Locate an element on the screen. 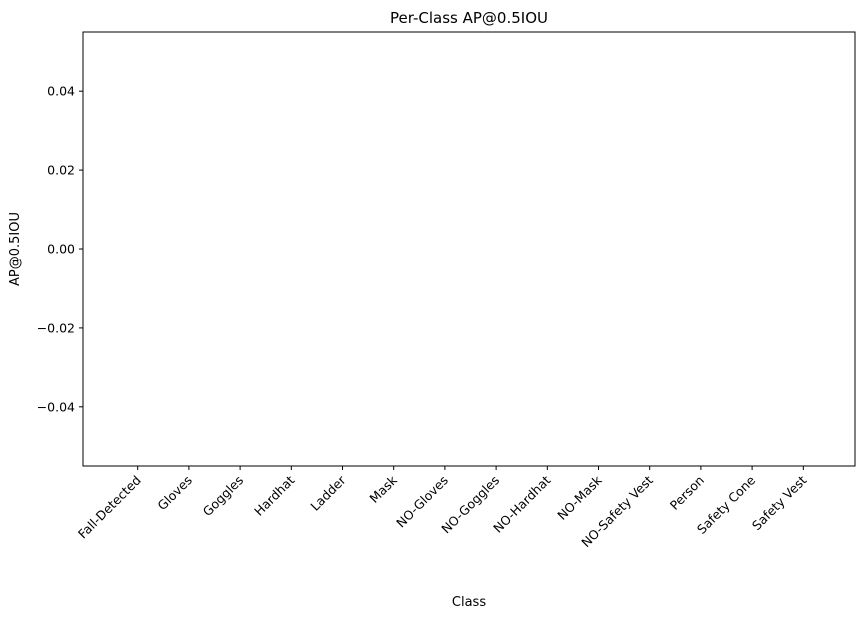 This screenshot has height=617, width=866. x-tick-label: Ladder is located at coordinates (328, 493).